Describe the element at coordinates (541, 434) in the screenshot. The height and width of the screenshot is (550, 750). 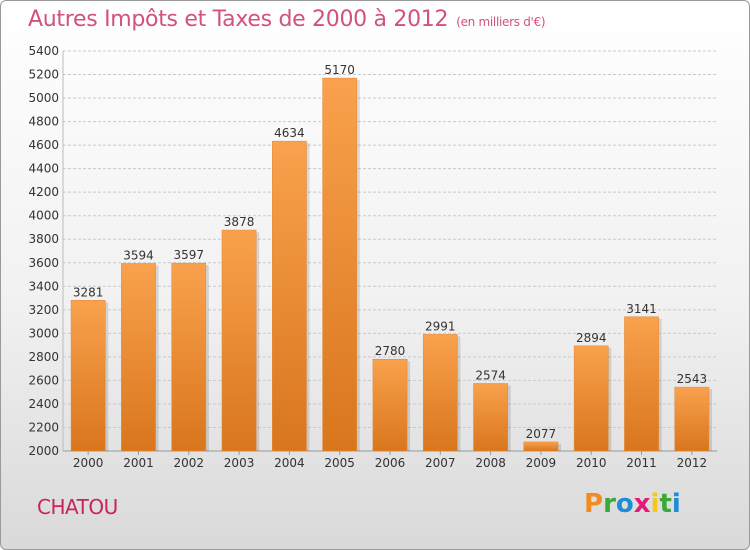
I see `data-label: 2077` at that location.